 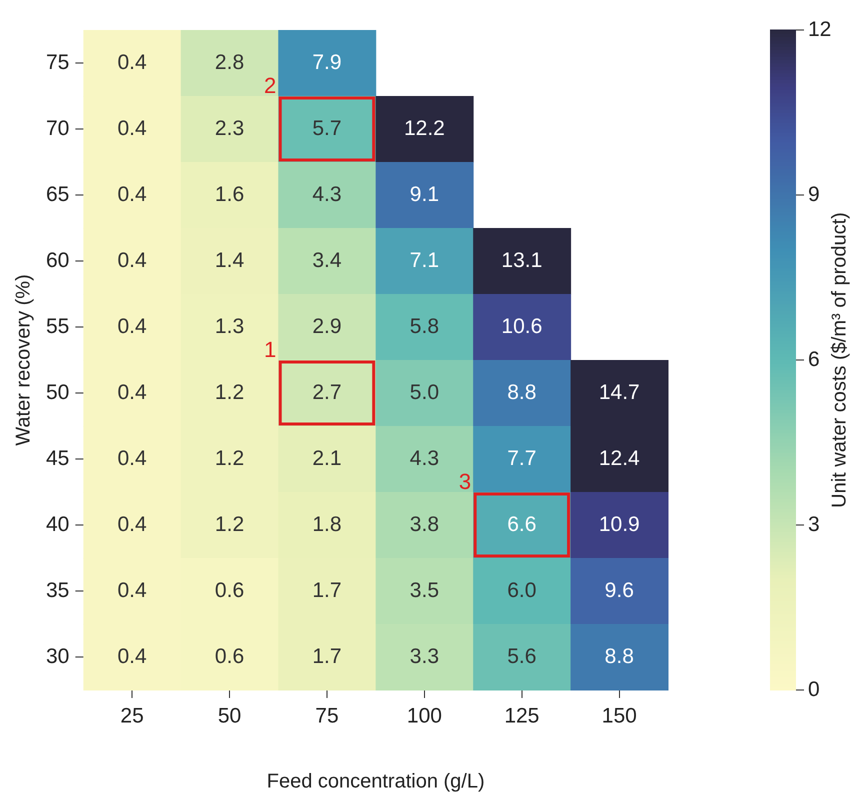 What do you see at coordinates (521, 656) in the screenshot?
I see `data-label: 5.6` at bounding box center [521, 656].